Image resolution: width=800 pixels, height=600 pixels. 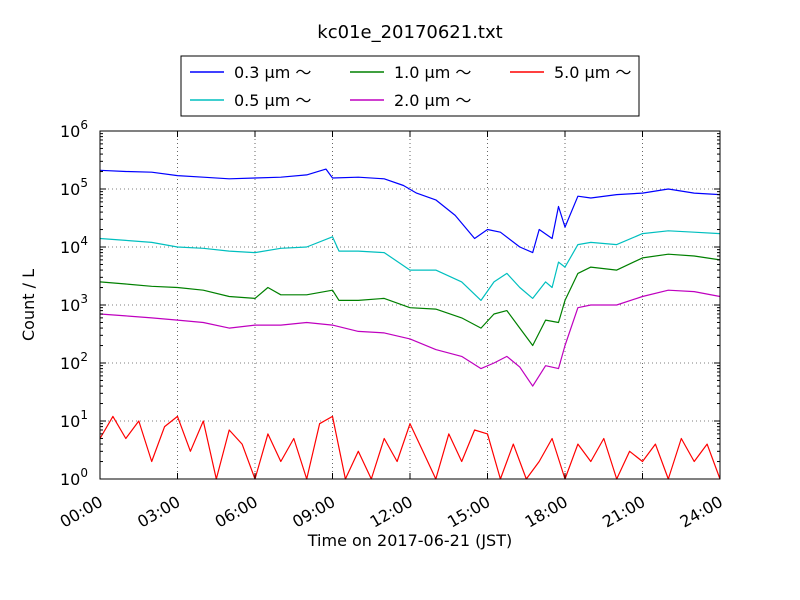 I want to click on x-tick-label: 00:00, so click(x=81, y=512).